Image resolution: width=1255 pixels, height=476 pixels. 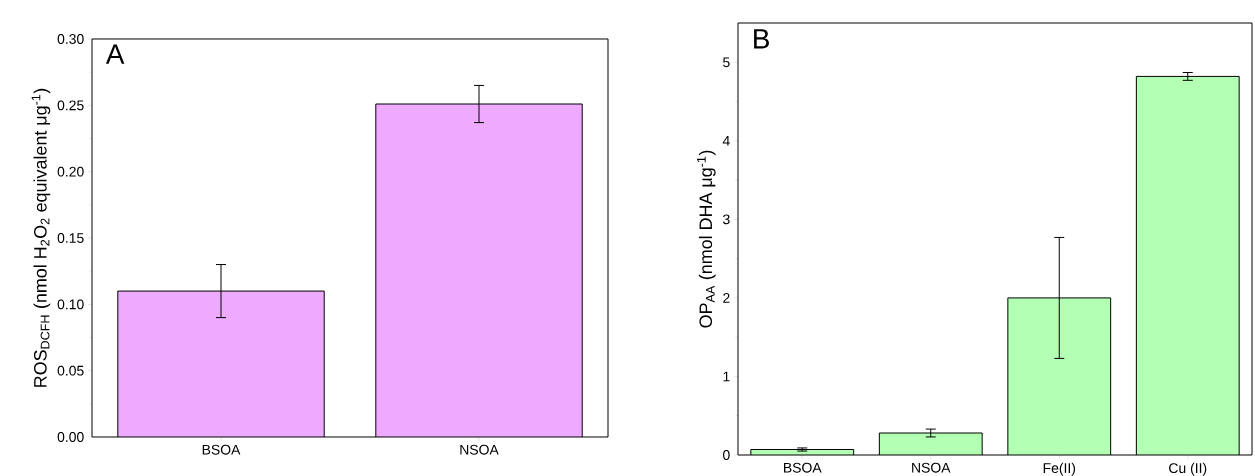 I want to click on y-tick-label: 0.25, so click(x=70, y=105).